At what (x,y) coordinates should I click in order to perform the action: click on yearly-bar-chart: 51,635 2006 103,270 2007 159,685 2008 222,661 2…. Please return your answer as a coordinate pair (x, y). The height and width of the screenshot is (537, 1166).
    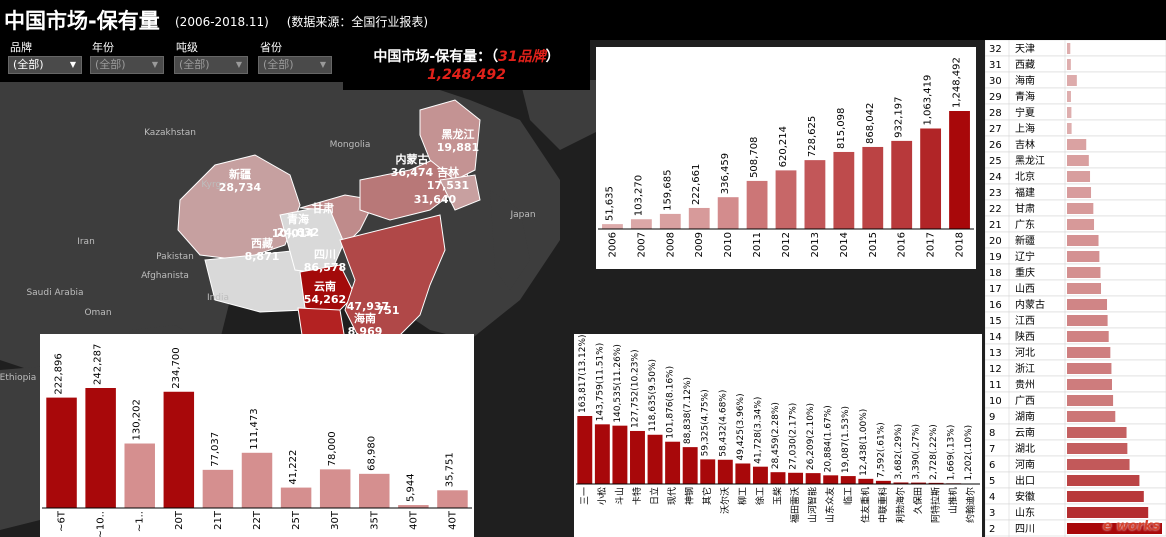
    Looking at the image, I should click on (786, 158).